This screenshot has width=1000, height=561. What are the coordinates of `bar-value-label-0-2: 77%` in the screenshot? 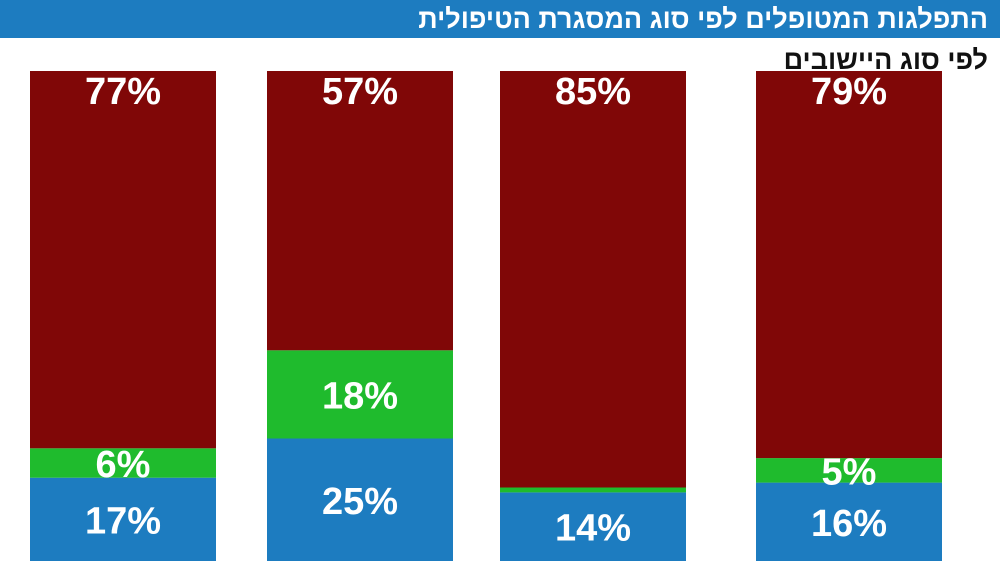 It's located at (123, 92).